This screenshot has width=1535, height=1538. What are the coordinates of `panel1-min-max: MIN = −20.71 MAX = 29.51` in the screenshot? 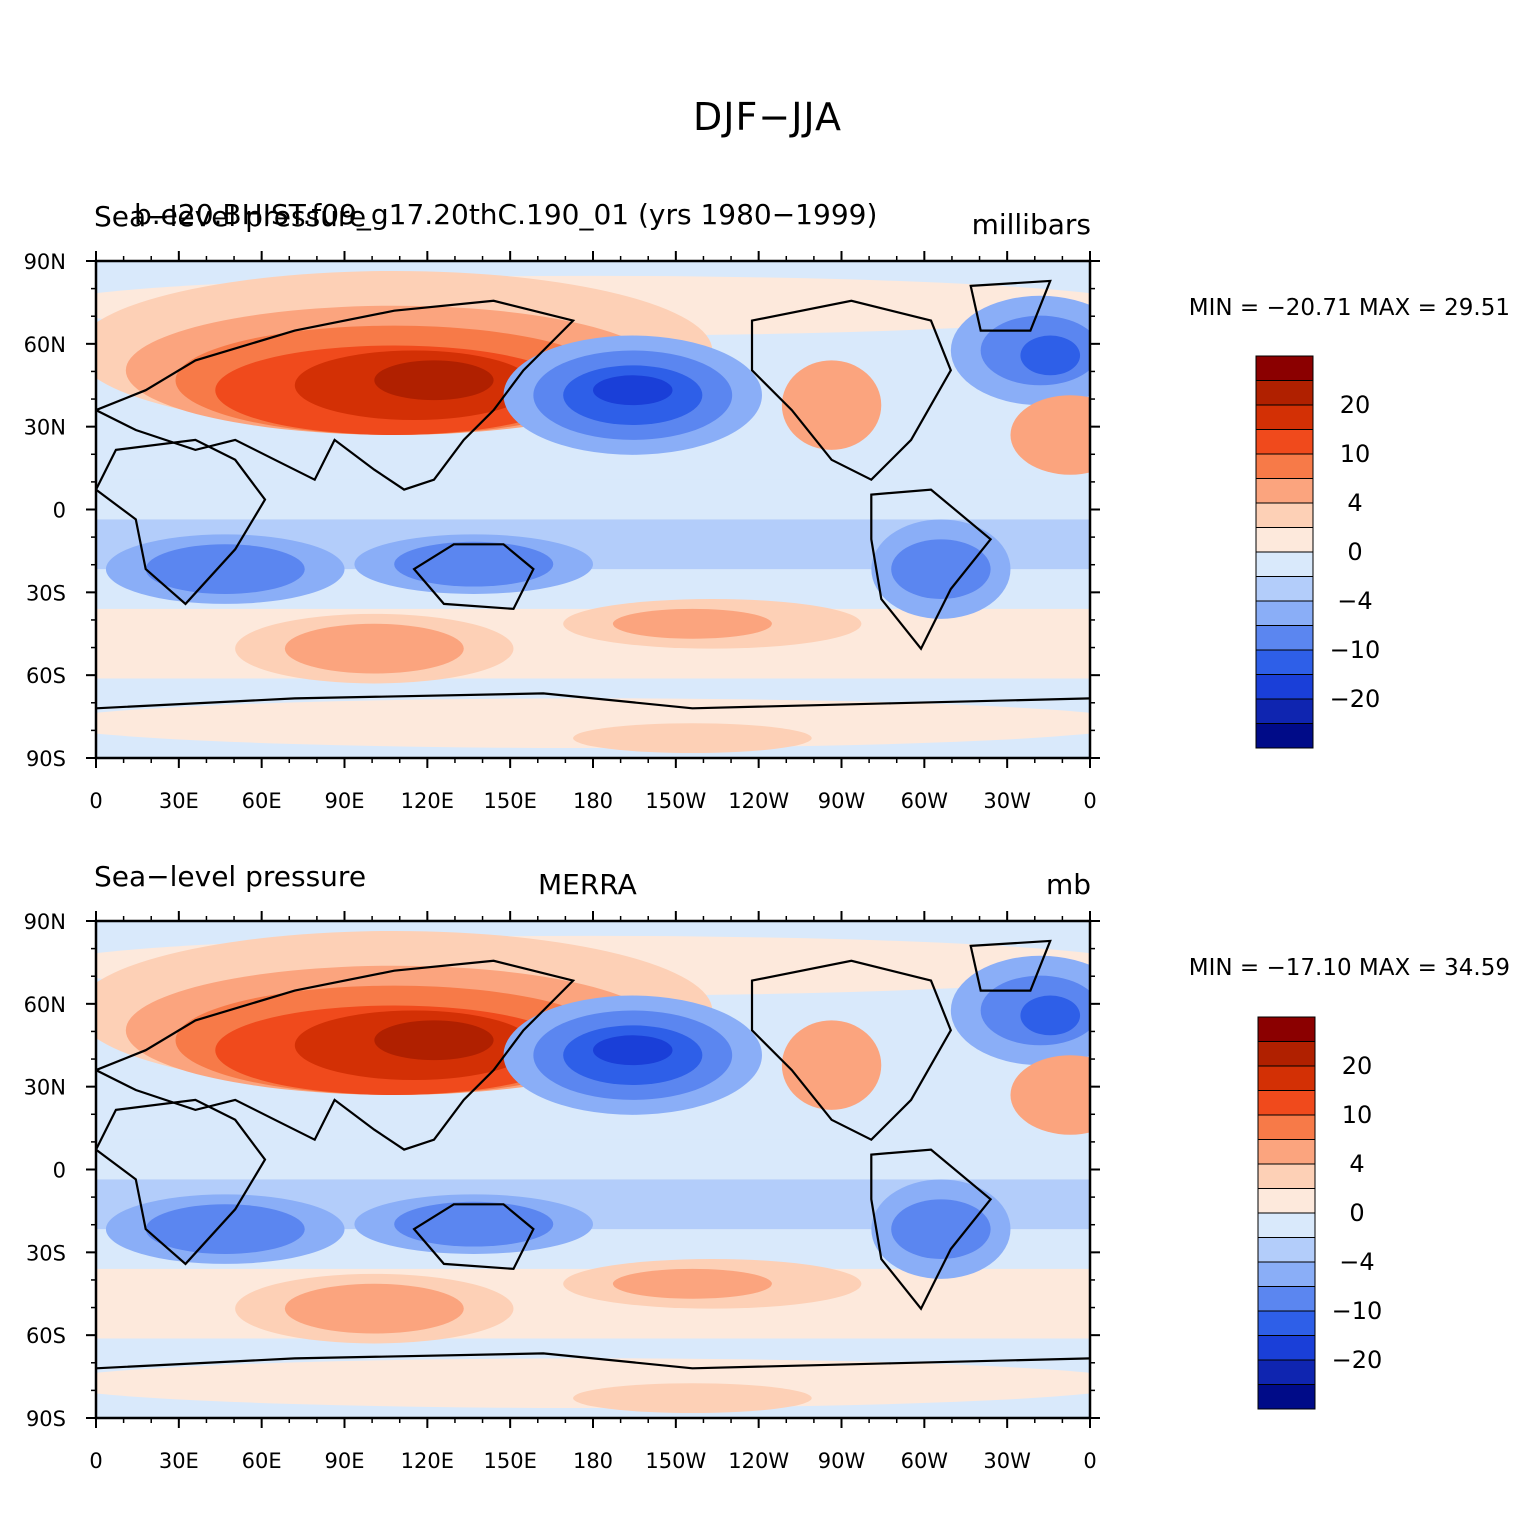 It's located at (1349, 308).